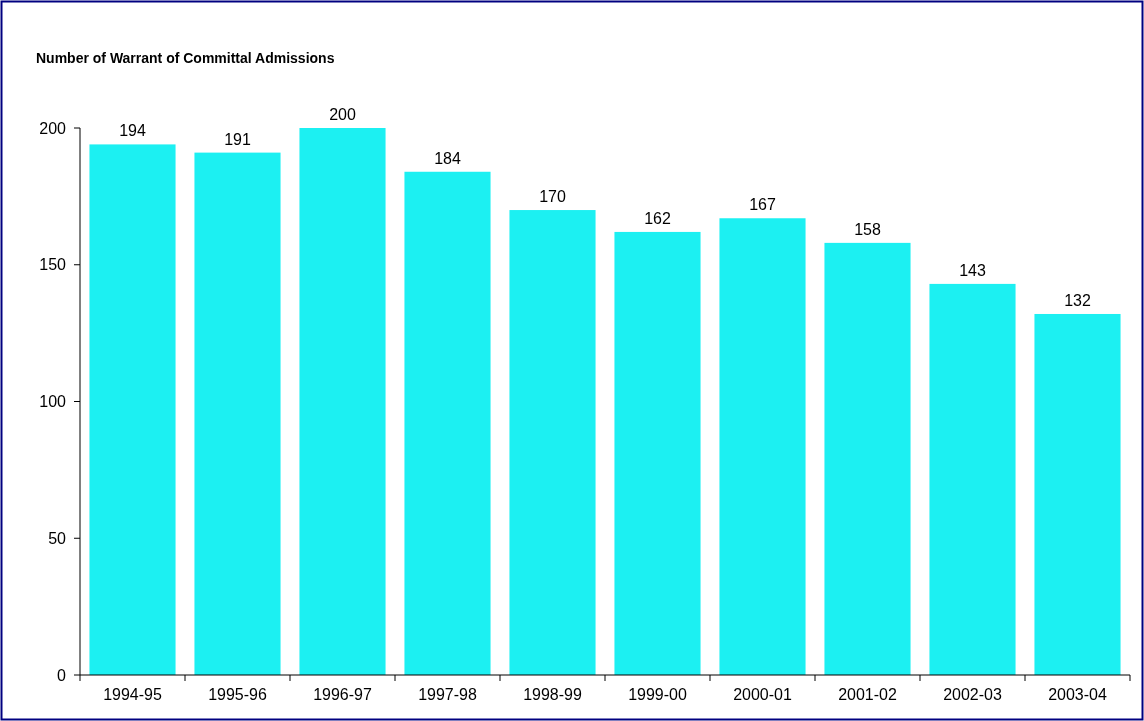 The width and height of the screenshot is (1144, 721). What do you see at coordinates (972, 270) in the screenshot?
I see `data-label: 143` at bounding box center [972, 270].